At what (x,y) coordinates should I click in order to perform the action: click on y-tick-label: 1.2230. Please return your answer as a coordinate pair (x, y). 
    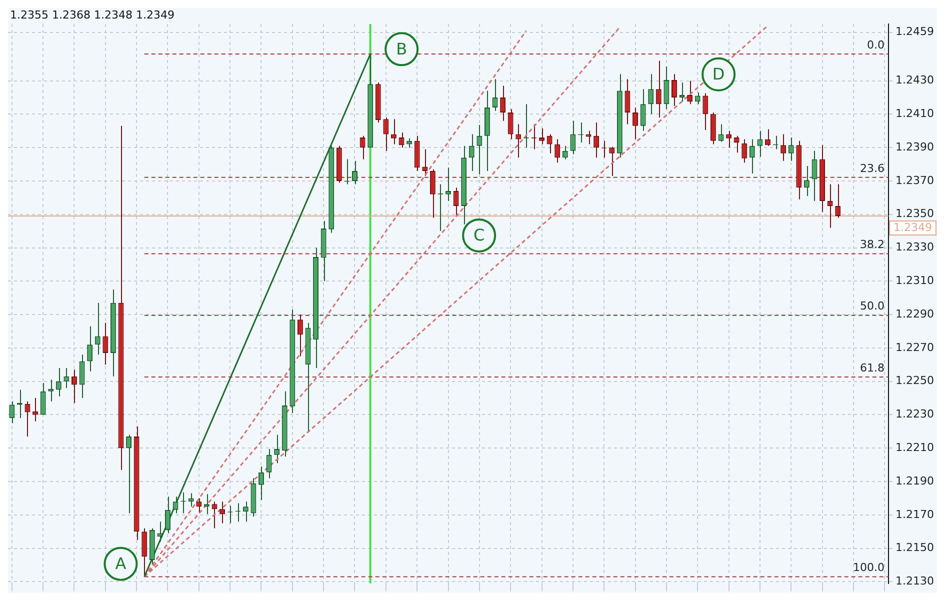
    Looking at the image, I should click on (915, 414).